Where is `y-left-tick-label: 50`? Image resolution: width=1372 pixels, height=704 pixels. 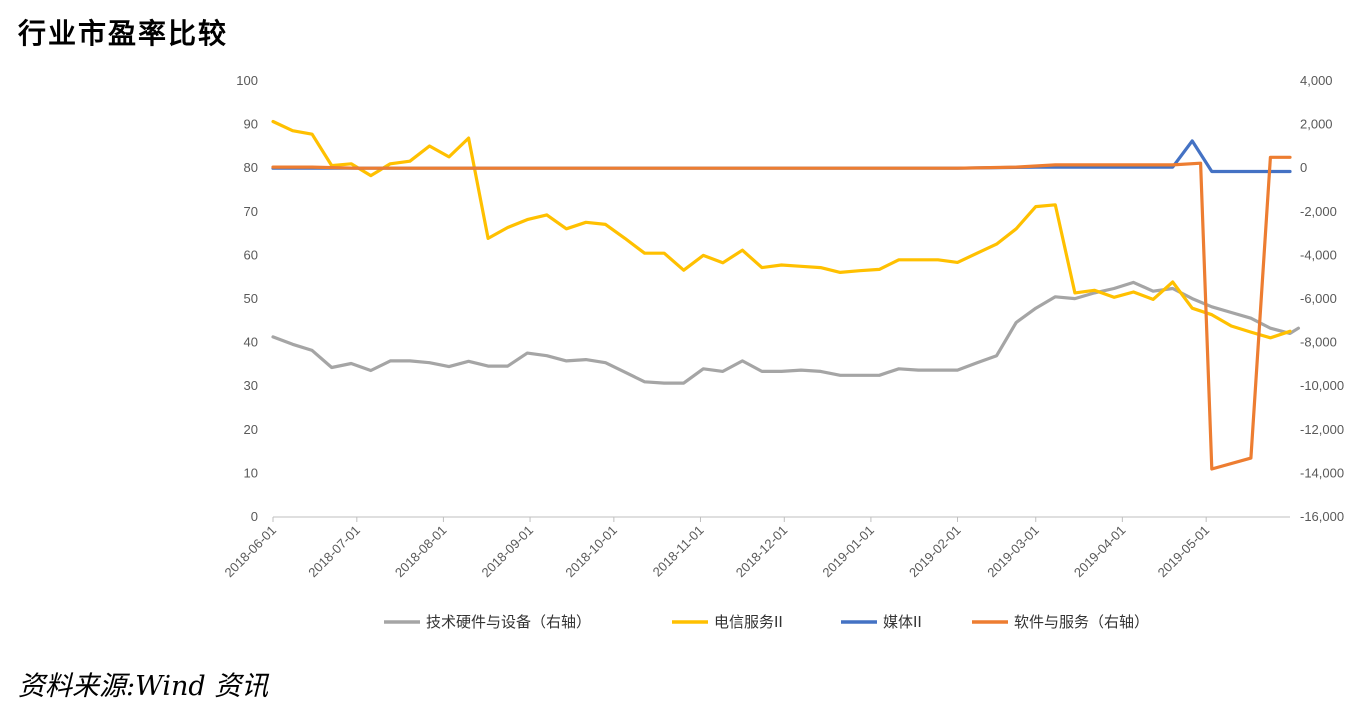 y-left-tick-label: 50 is located at coordinates (251, 298).